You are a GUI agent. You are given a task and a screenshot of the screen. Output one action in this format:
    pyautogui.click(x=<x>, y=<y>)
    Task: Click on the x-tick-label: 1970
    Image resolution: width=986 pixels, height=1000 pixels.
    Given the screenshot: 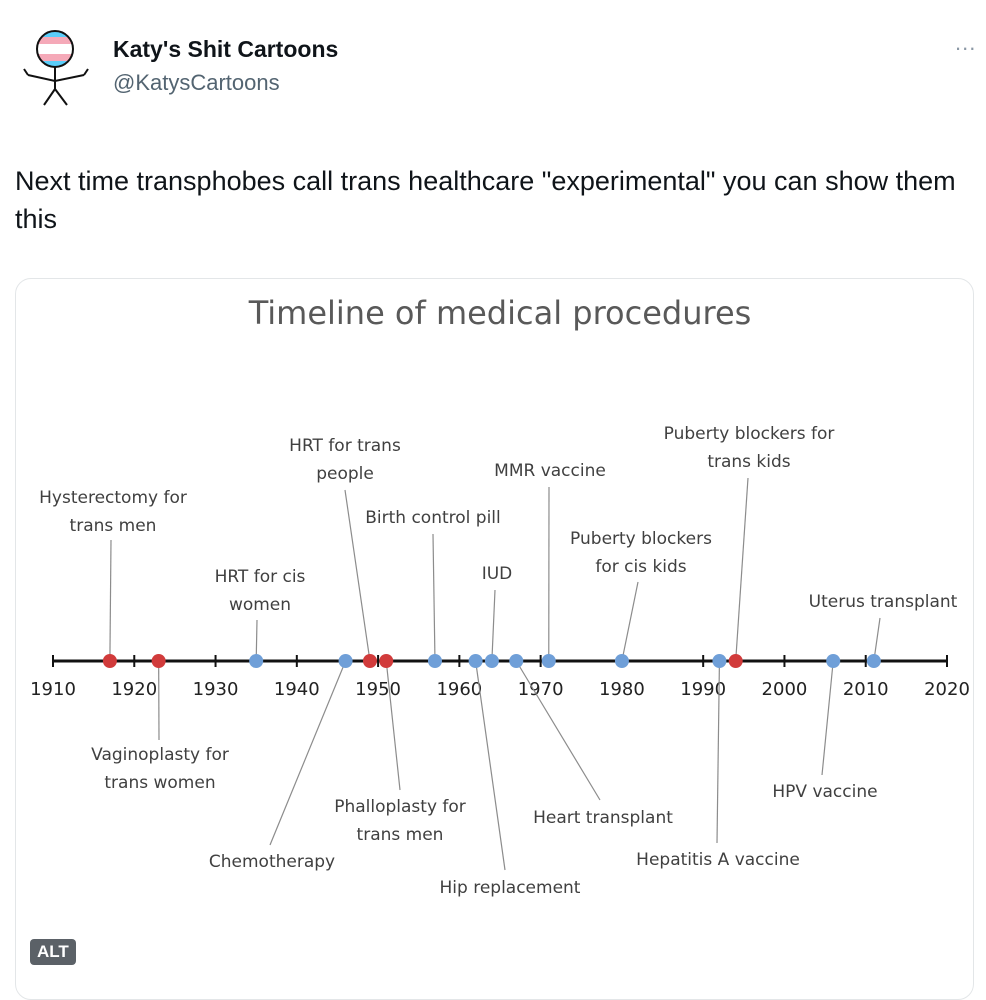 What is the action you would take?
    pyautogui.click(x=541, y=689)
    